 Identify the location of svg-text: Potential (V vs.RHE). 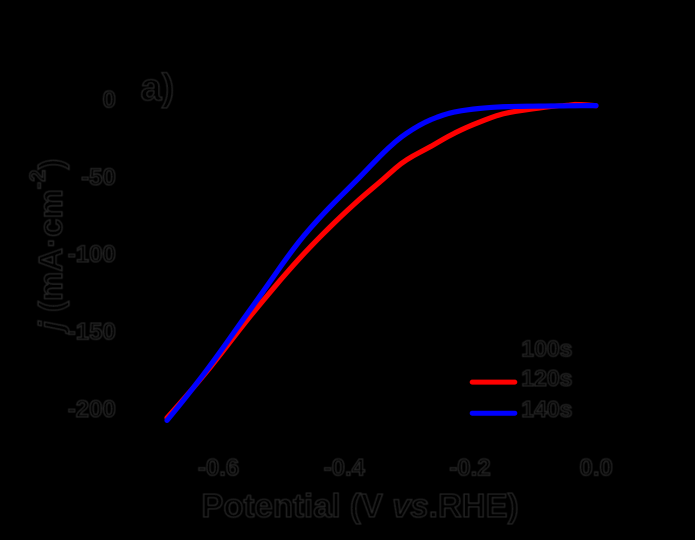
(359, 505).